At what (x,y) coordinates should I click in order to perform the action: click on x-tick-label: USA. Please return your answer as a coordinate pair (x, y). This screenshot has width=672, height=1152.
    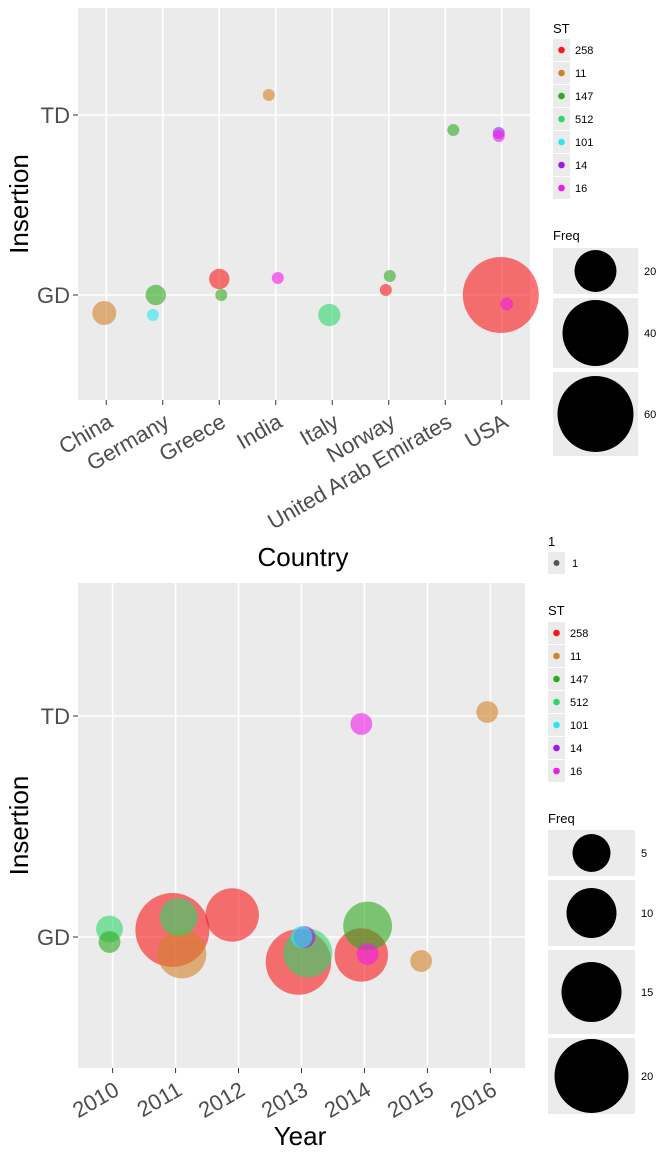
    Looking at the image, I should click on (487, 431).